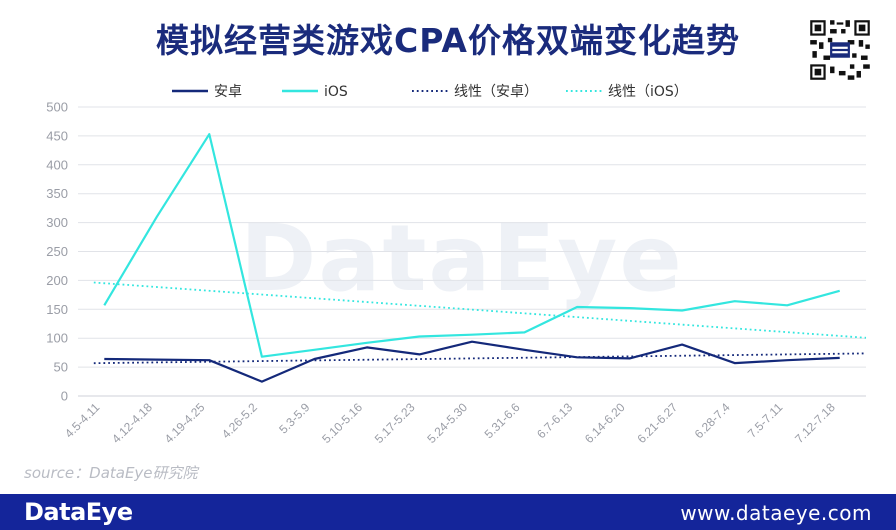  Describe the element at coordinates (57, 107) in the screenshot. I see `y-tick-label: 500` at that location.